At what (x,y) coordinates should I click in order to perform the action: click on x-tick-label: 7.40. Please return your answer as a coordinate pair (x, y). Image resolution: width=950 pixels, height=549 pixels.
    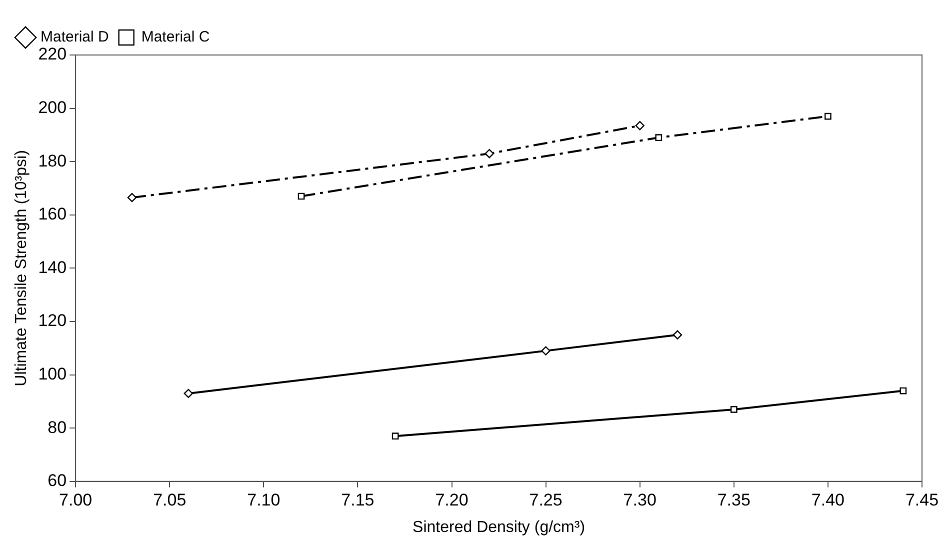
    Looking at the image, I should click on (827, 500).